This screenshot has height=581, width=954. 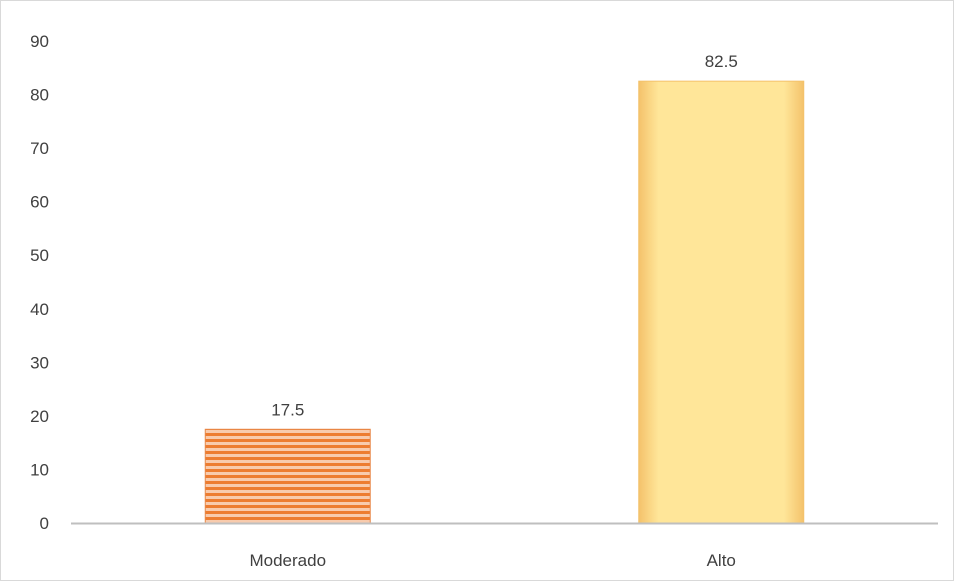 I want to click on y-tick-label: 50, so click(x=39, y=255).